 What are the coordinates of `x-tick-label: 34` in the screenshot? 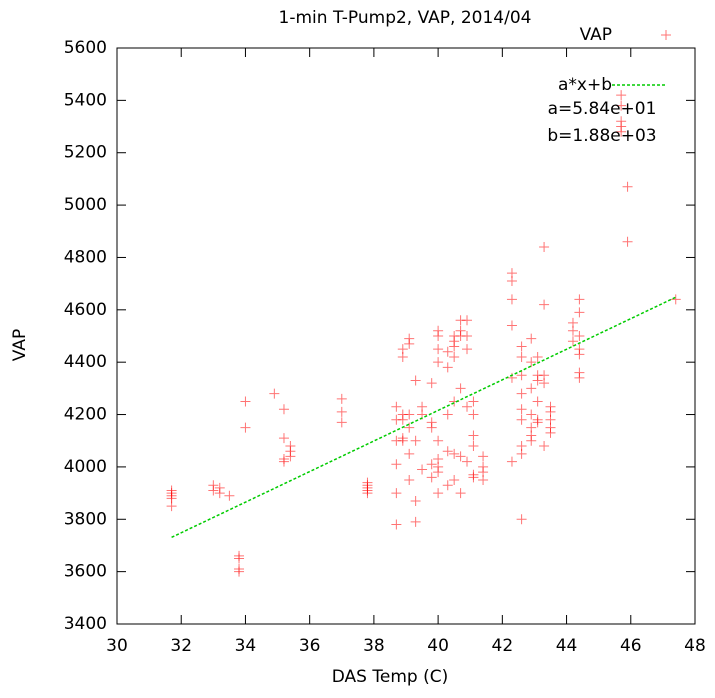 It's located at (246, 646).